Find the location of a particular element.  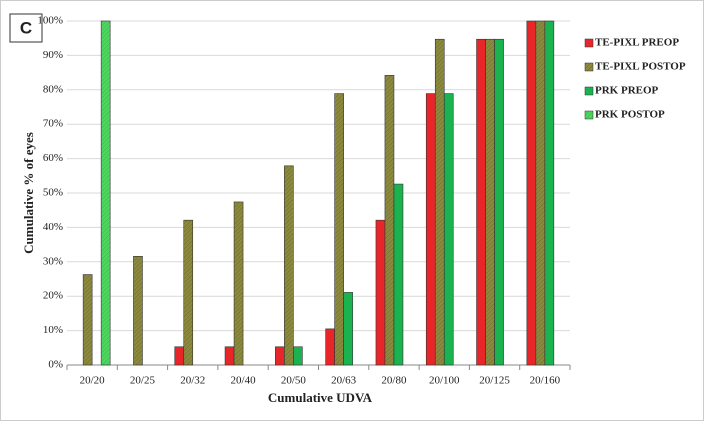

x-tick-label: 20/32 is located at coordinates (192, 381).